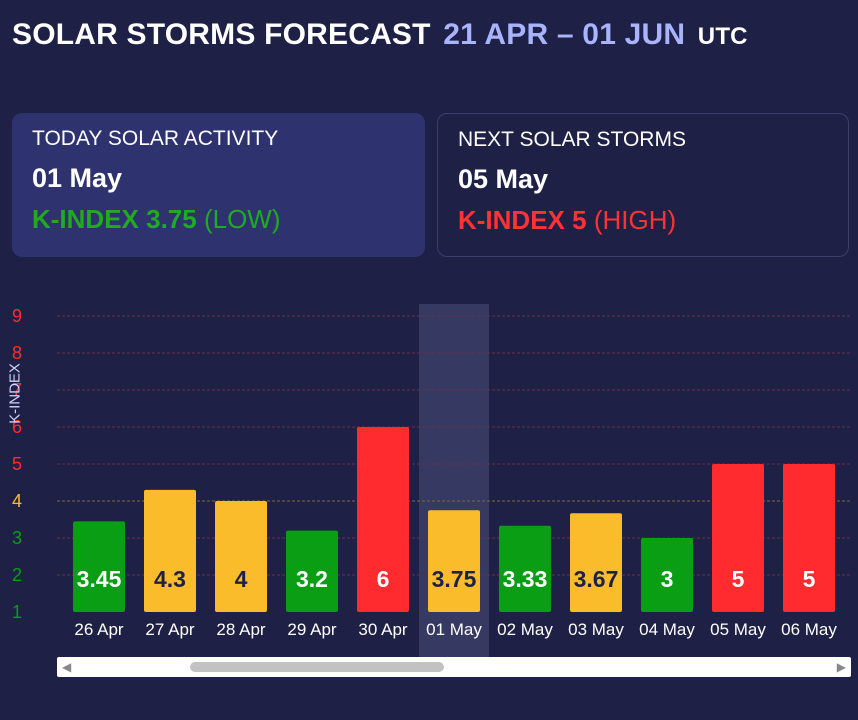  Describe the element at coordinates (98, 629) in the screenshot. I see `x-tick-label: 26 Apr` at that location.